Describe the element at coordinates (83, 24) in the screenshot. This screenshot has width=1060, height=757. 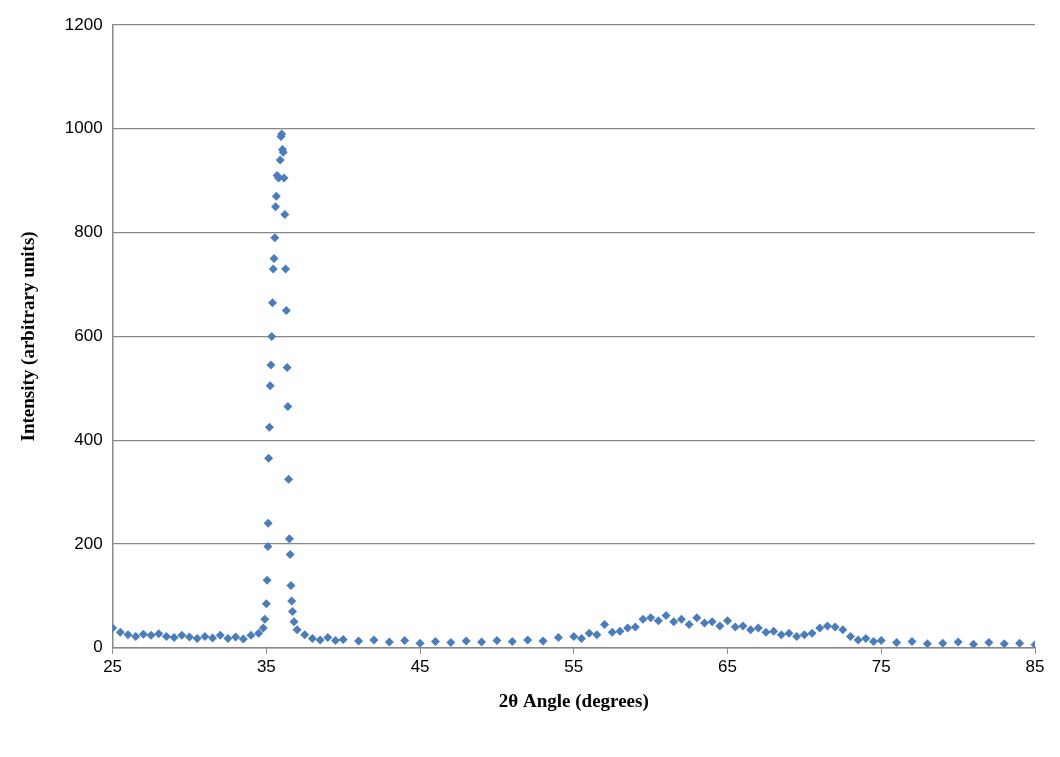
I see `y-tick-label: 1200` at that location.